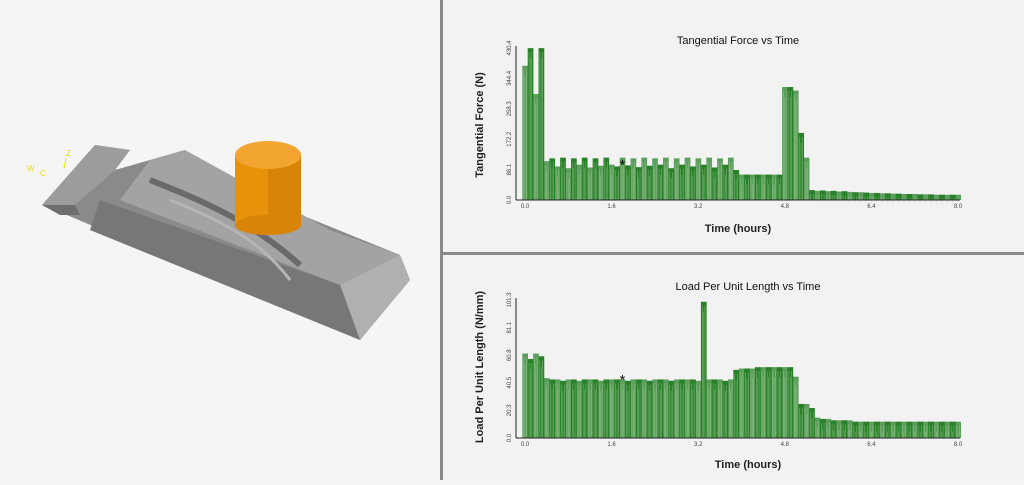  Describe the element at coordinates (68, 153) in the screenshot. I see `axis-label-z: Z` at that location.